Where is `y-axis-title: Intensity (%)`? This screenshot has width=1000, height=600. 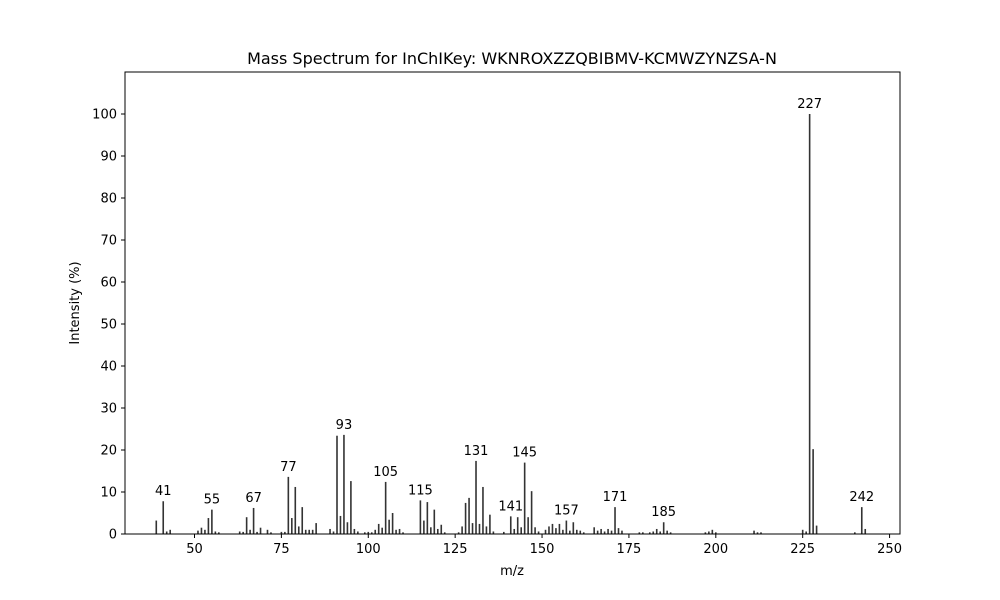 y-axis-title: Intensity (%) is located at coordinates (75, 302).